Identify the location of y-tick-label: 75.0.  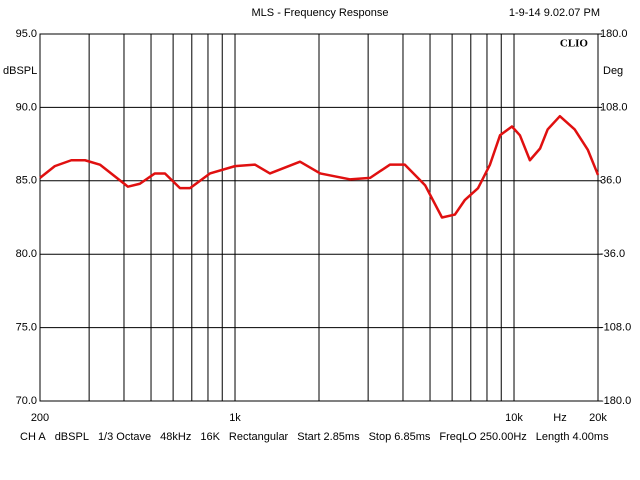
(26, 328).